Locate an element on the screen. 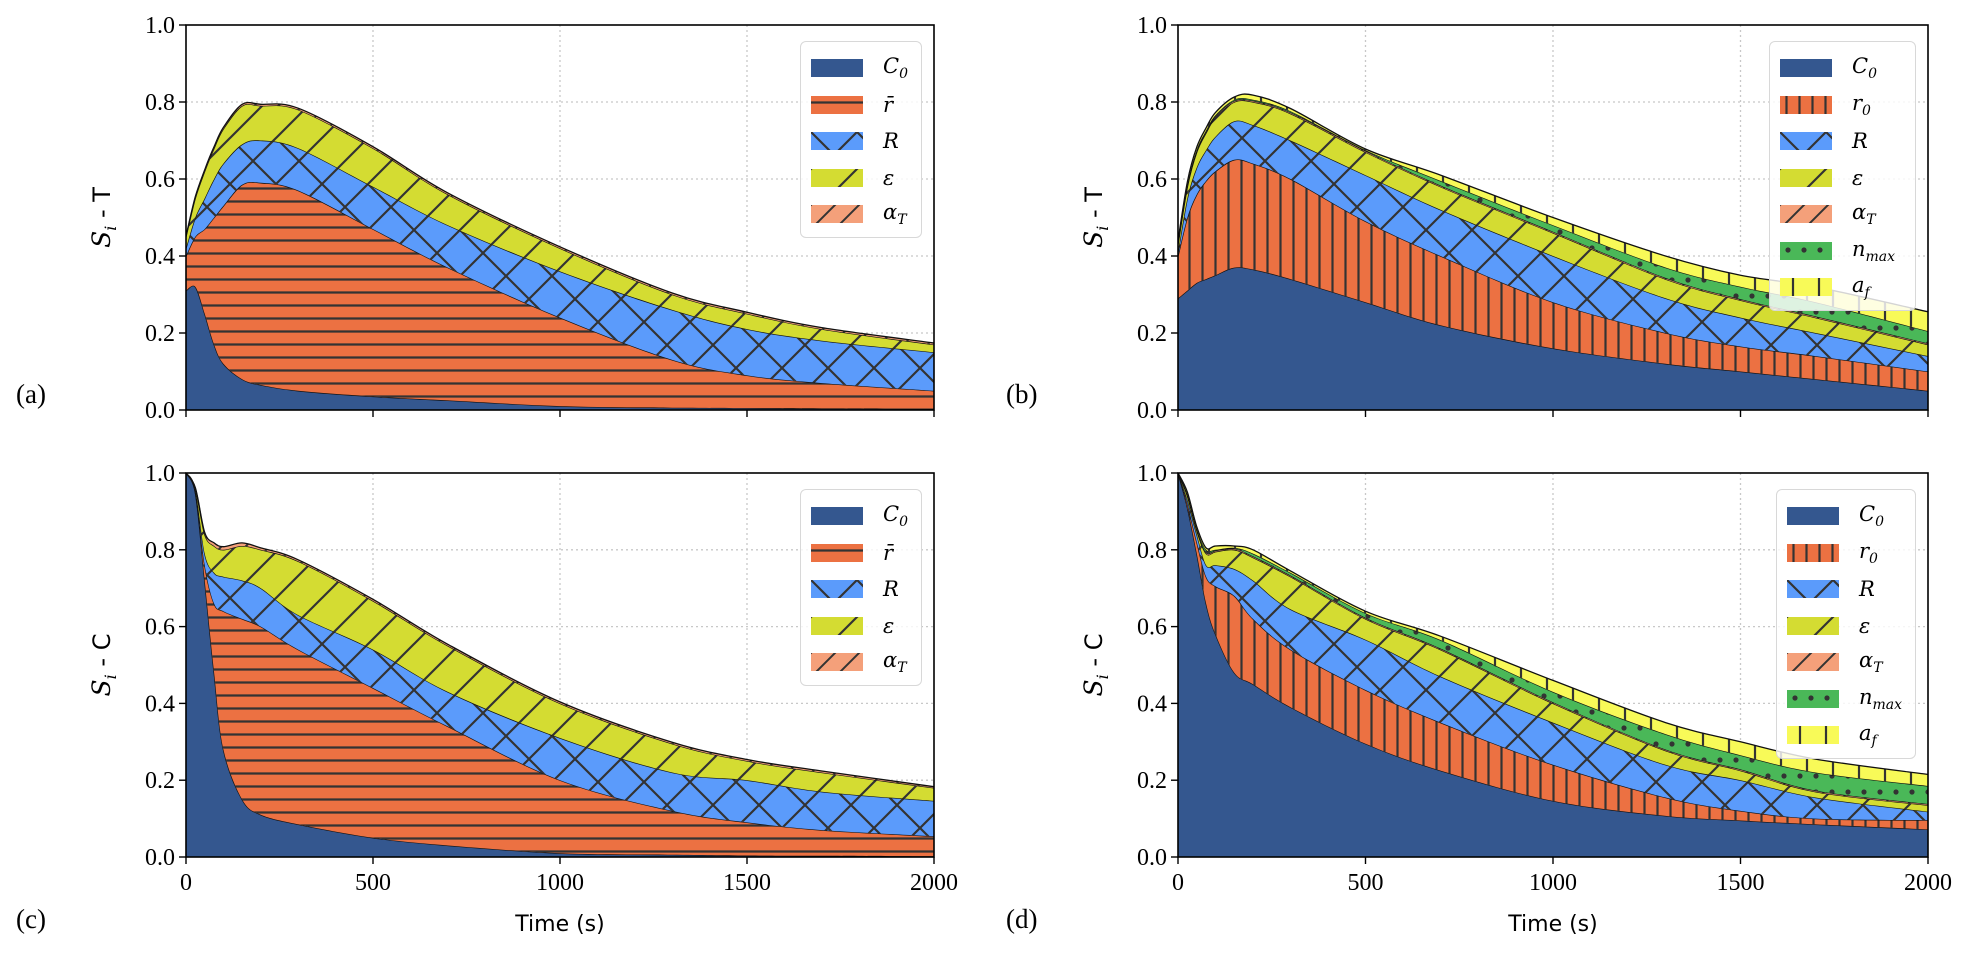  y-tick-label: 0.2 is located at coordinates (1152, 781).